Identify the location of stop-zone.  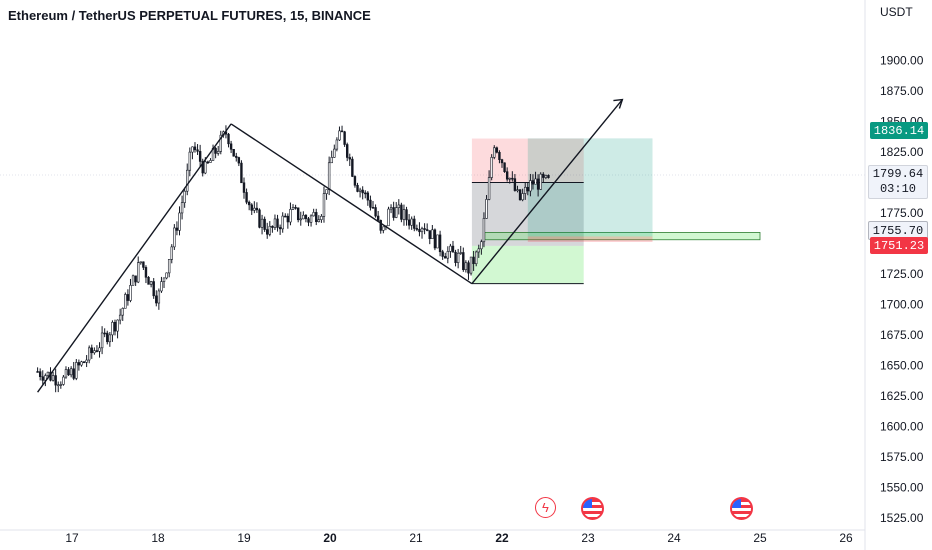
(590, 239).